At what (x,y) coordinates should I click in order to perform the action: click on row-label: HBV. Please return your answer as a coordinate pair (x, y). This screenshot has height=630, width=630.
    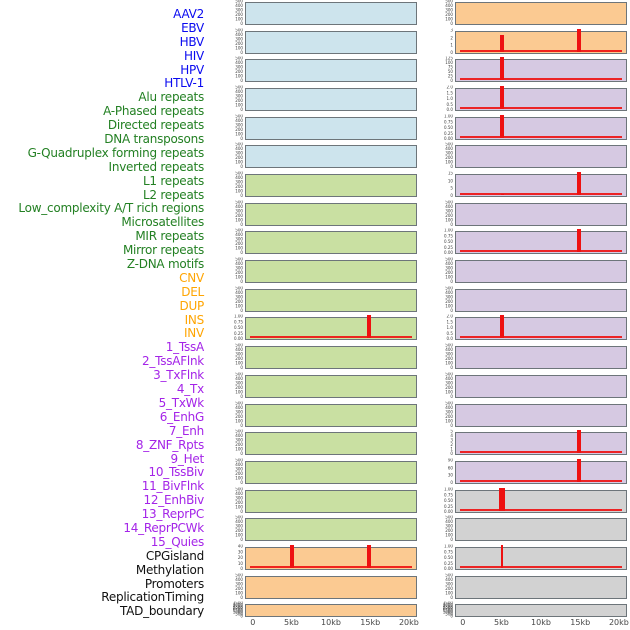
    Looking at the image, I should click on (192, 41).